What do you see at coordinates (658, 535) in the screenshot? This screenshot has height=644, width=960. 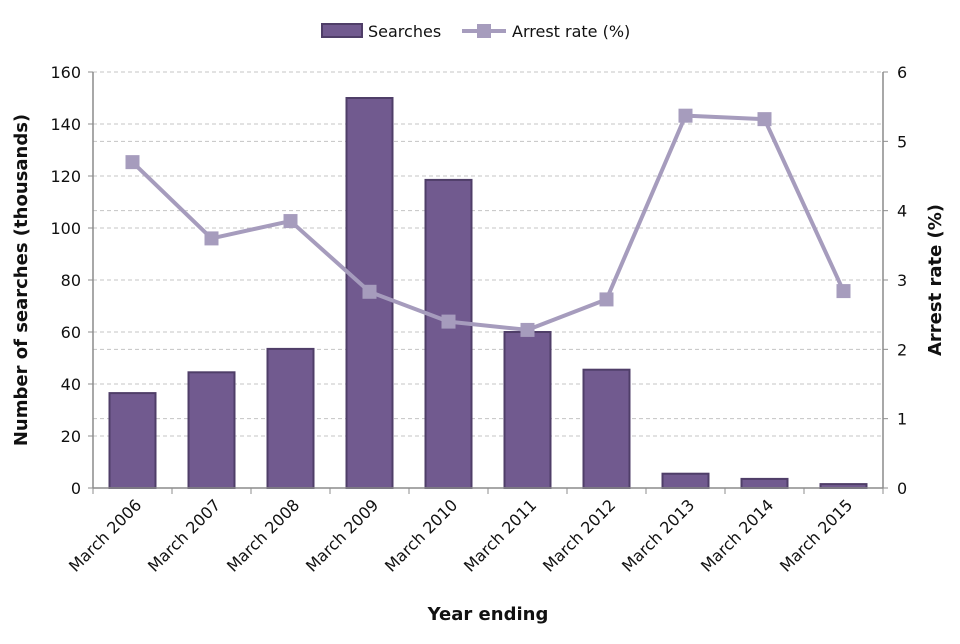 I see `x-tick-label: March 2013` at bounding box center [658, 535].